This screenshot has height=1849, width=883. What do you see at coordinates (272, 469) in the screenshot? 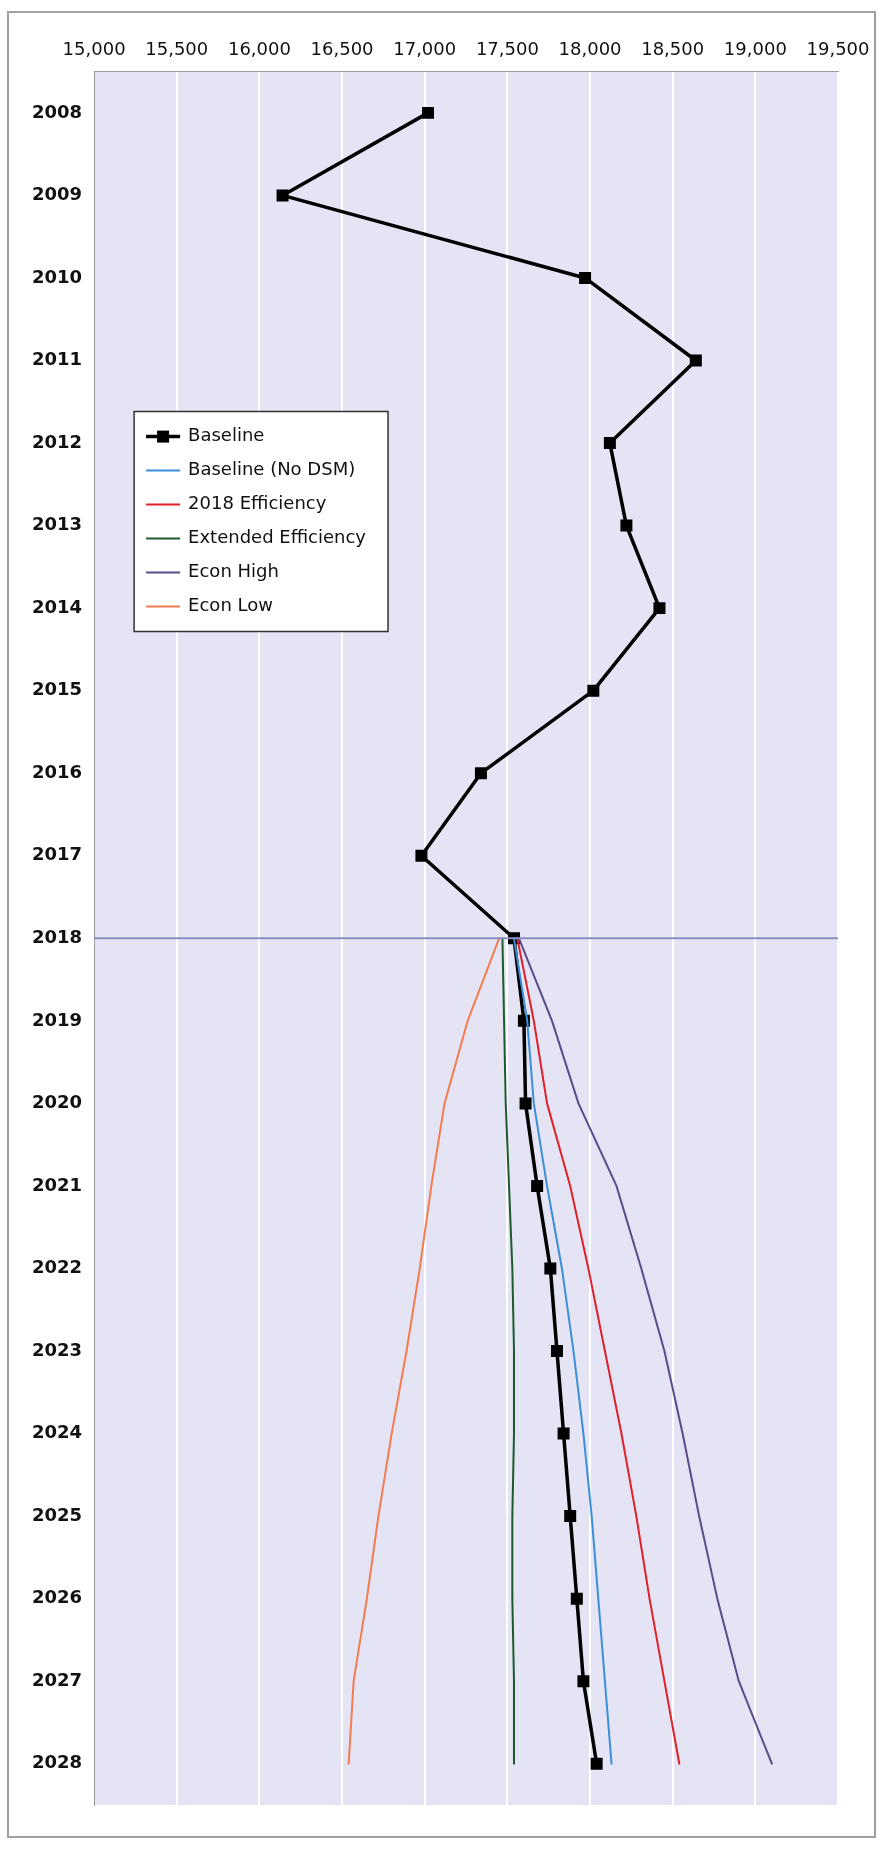
I see `legend-label: Baseline (No DSM)` at bounding box center [272, 469].